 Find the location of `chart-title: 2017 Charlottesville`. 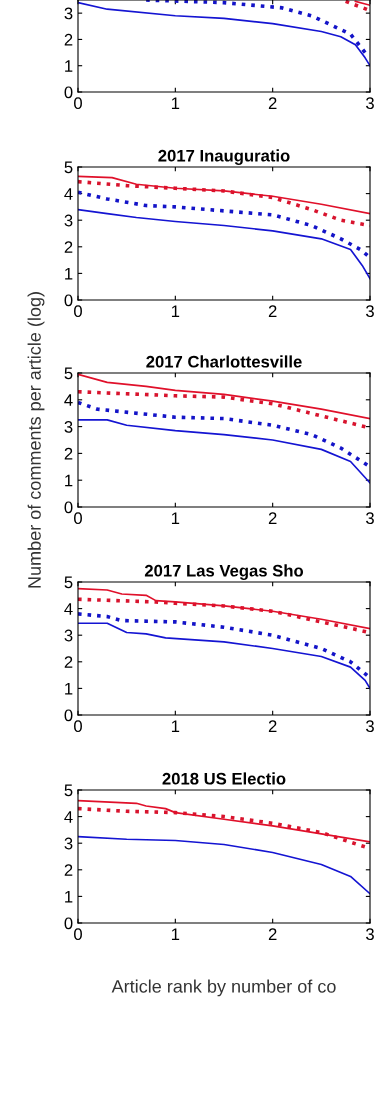

chart-title: 2017 Charlottesville is located at coordinates (224, 361).